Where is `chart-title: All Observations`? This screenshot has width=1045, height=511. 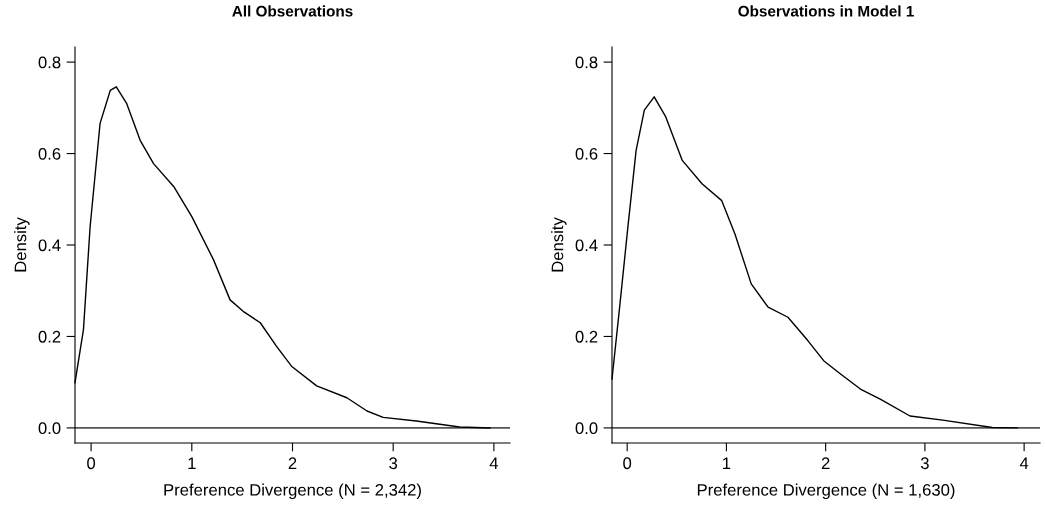 chart-title: All Observations is located at coordinates (292, 11).